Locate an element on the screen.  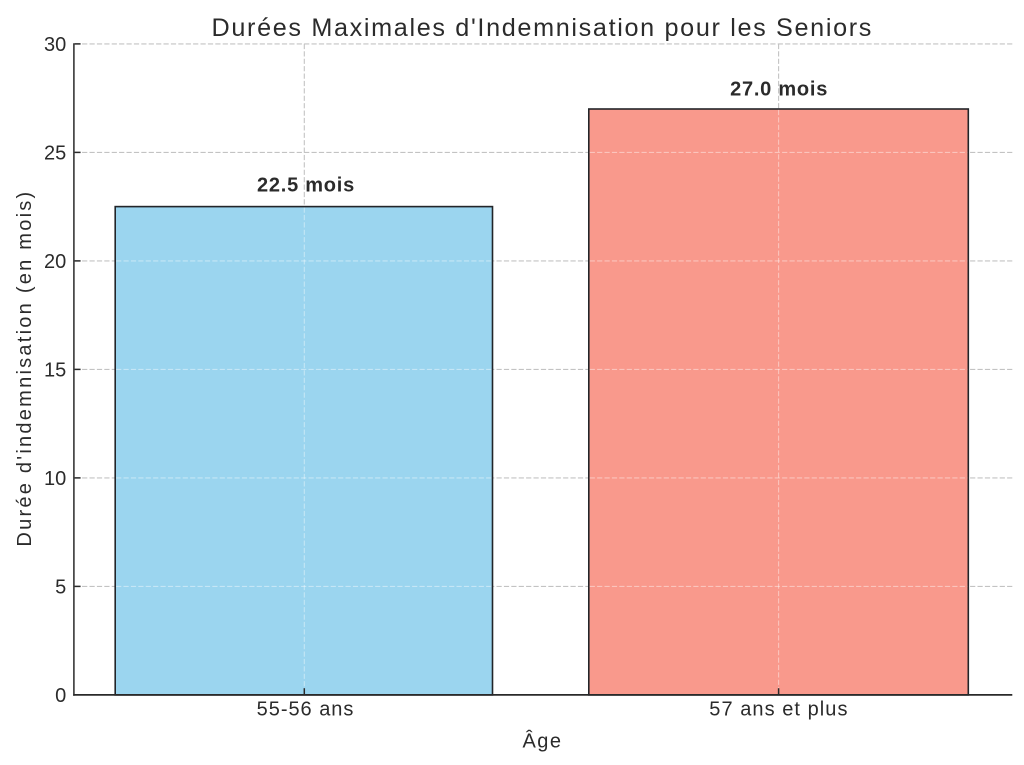
svg-text:Durée d'indemnisation (en mois: Durée d'indemnisation (en mois) is located at coordinates (25, 368).